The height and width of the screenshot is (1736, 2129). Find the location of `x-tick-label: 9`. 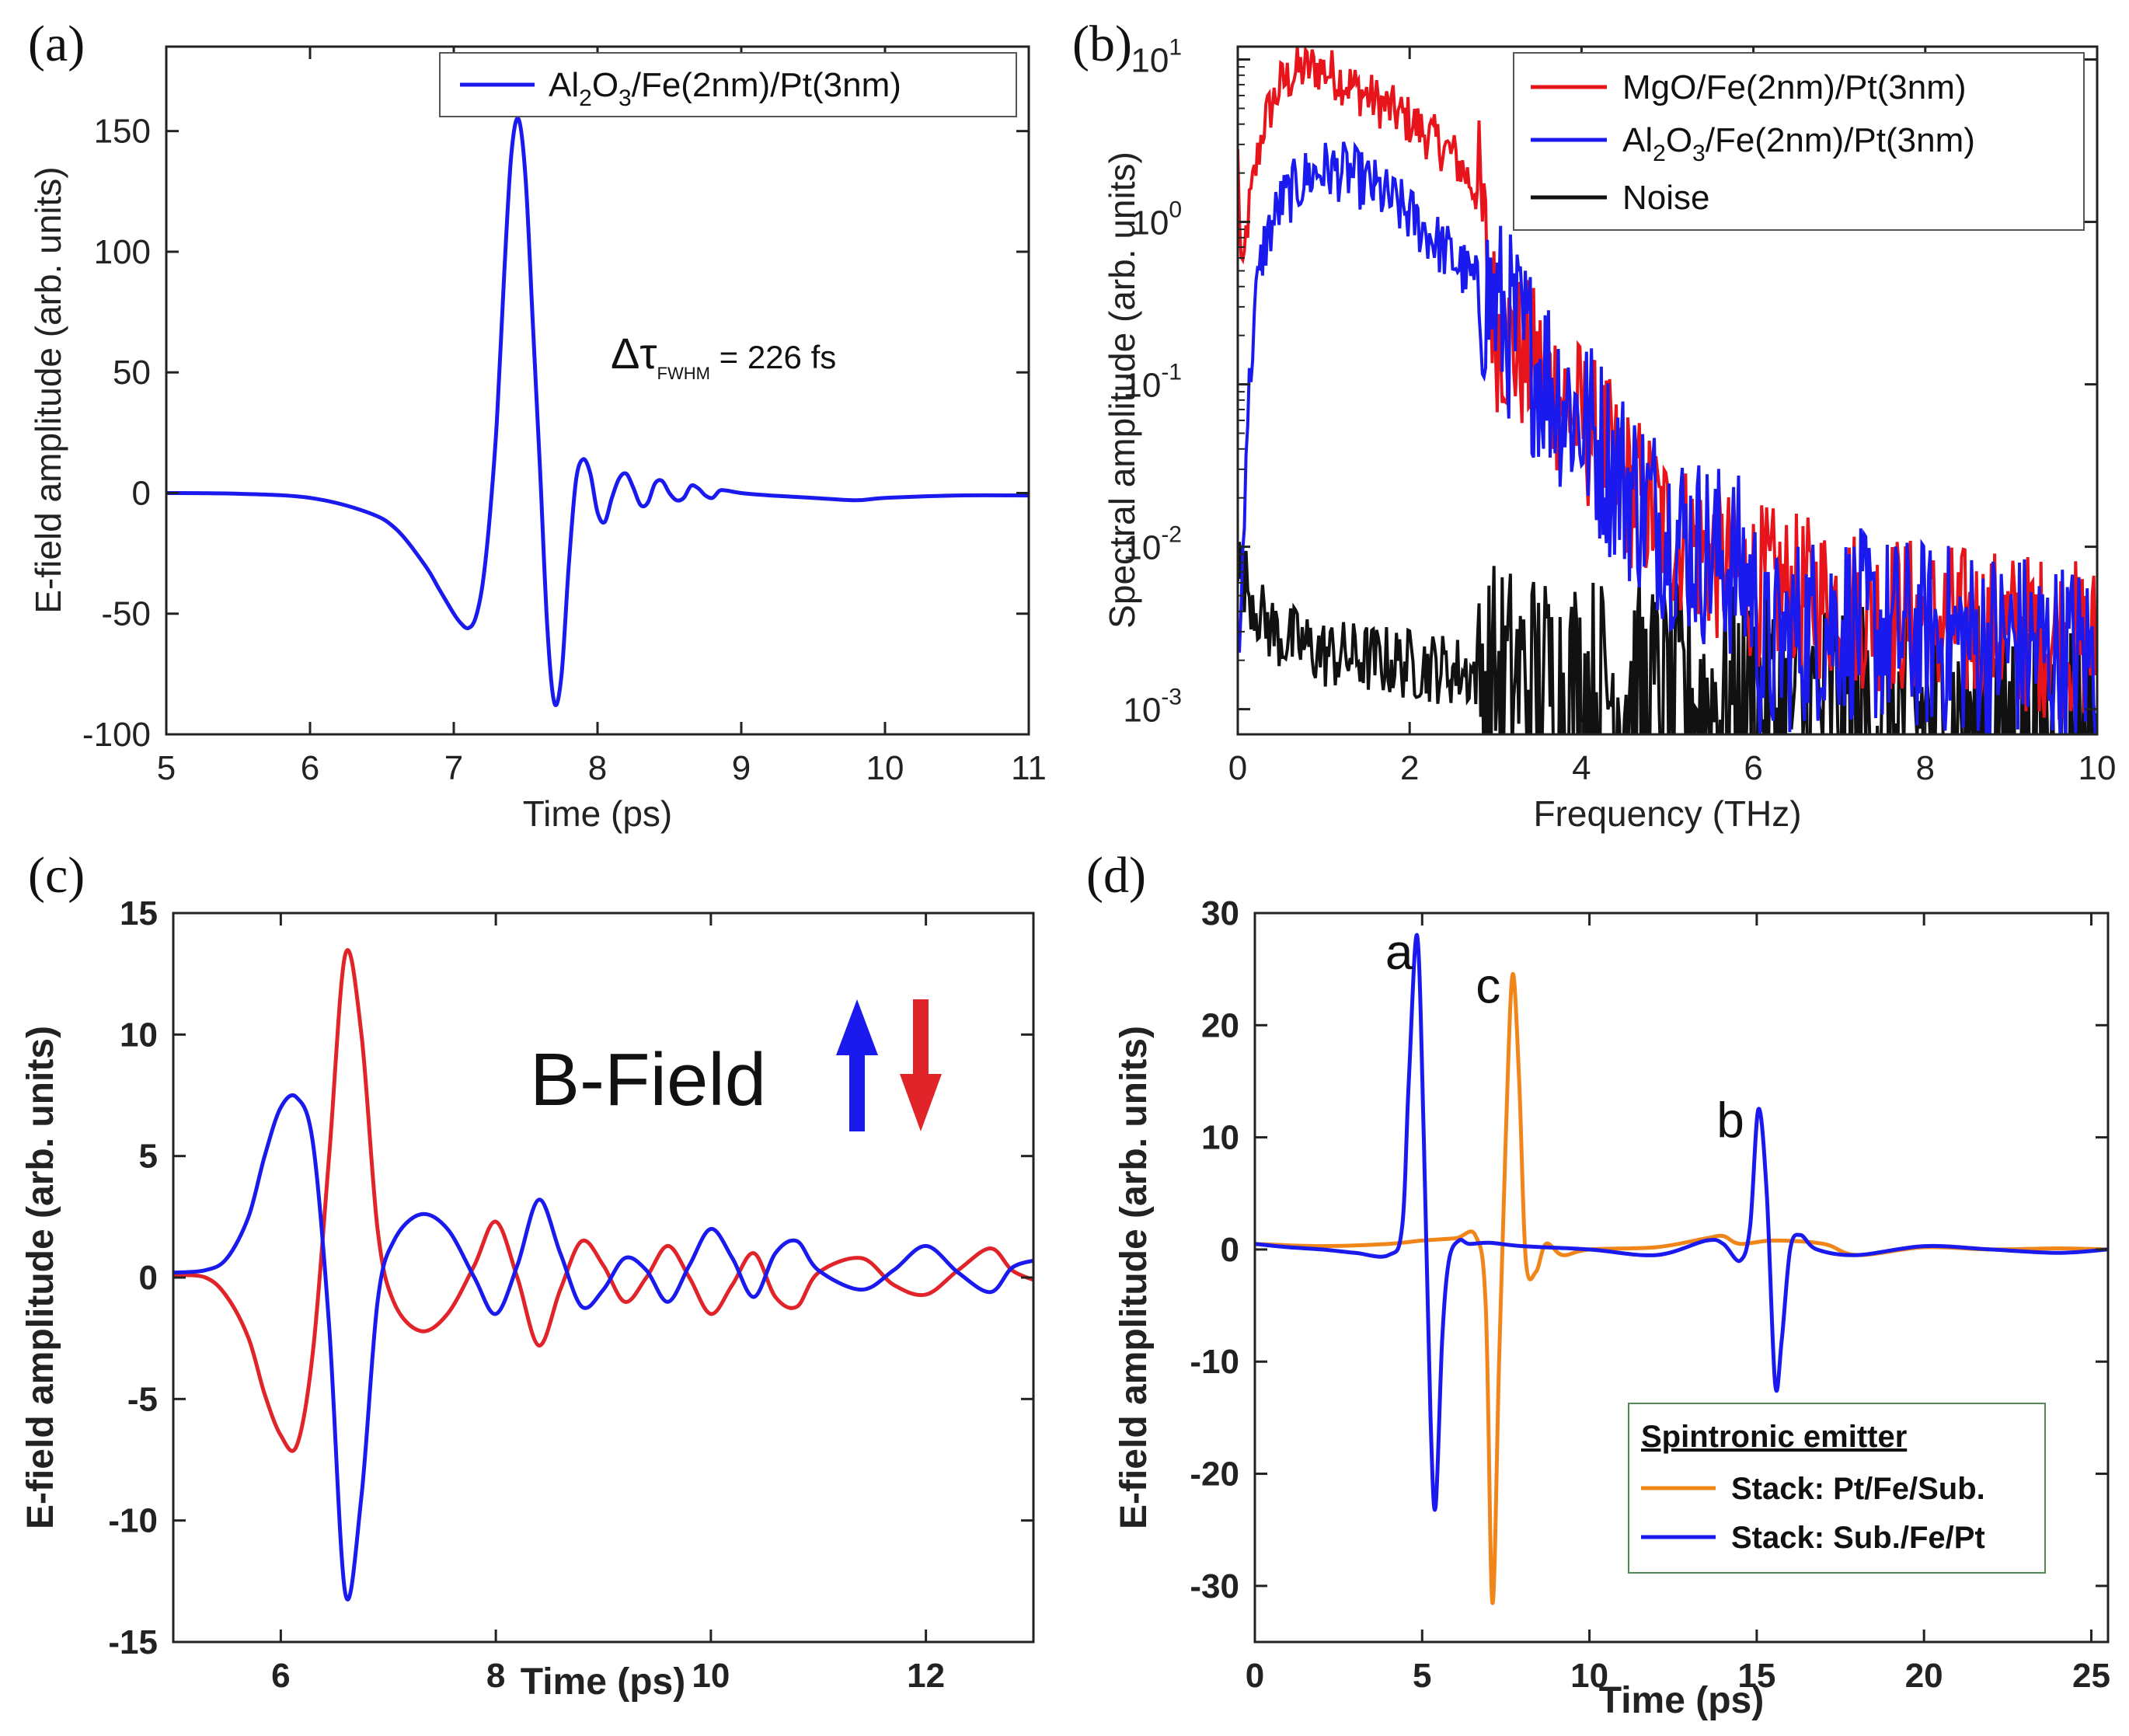

x-tick-label: 9 is located at coordinates (741, 768).